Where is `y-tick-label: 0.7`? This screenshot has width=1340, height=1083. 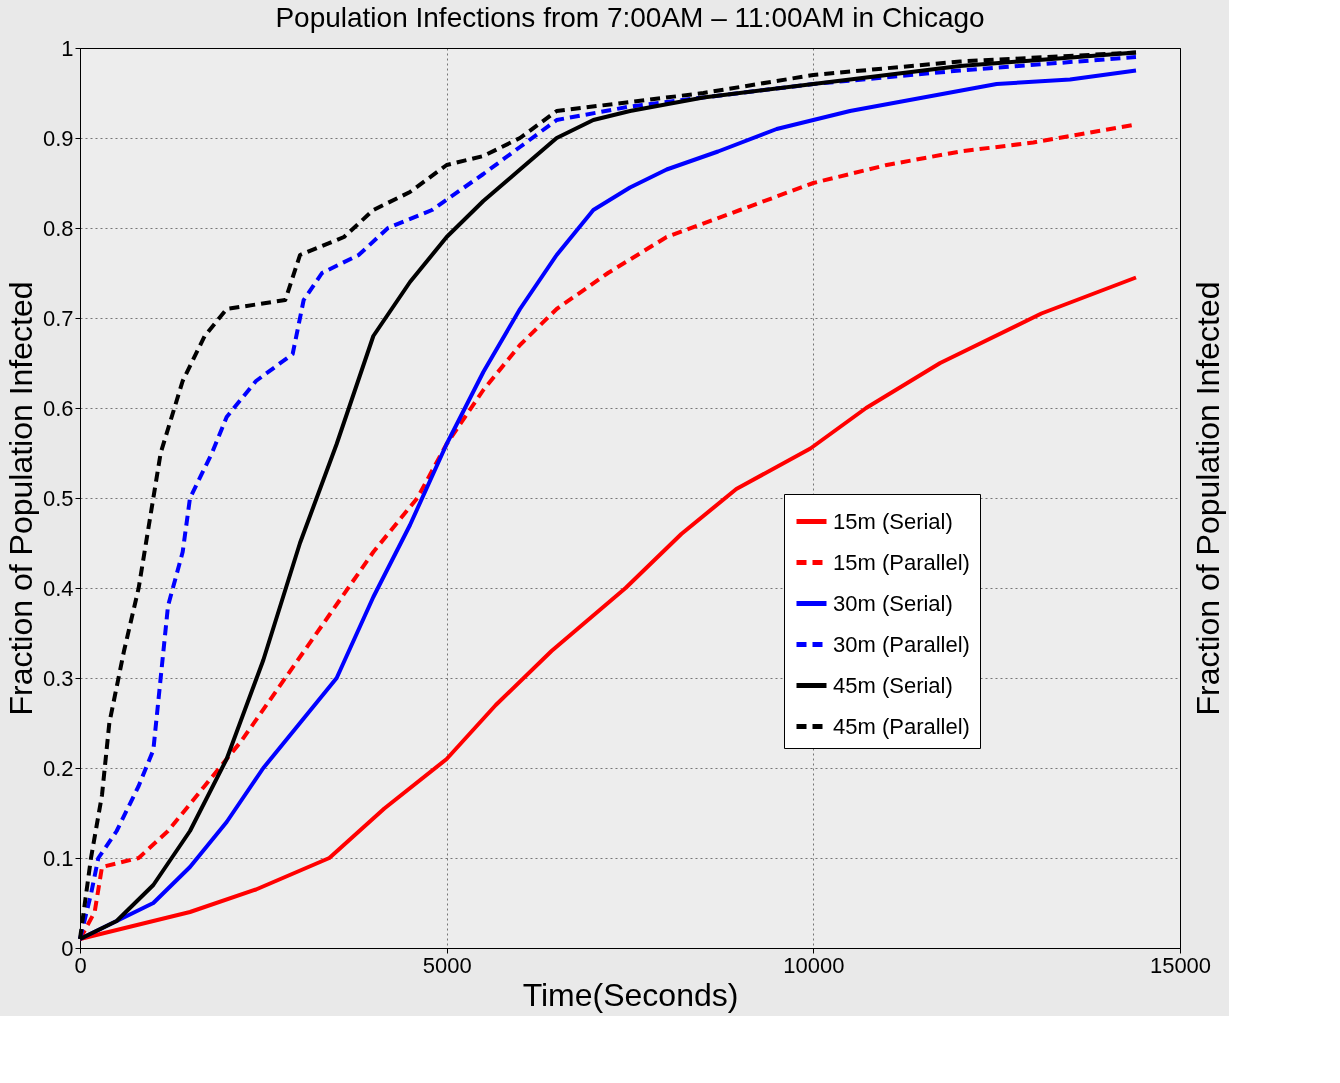 y-tick-label: 0.7 is located at coordinates (58, 318).